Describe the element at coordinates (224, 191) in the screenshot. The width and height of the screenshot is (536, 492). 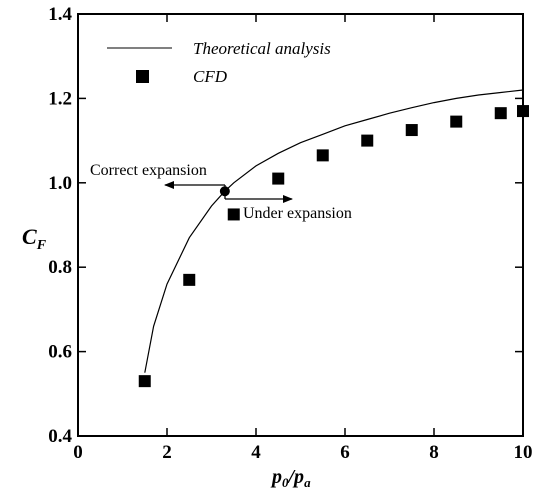
I see `correct-expansion-point` at that location.